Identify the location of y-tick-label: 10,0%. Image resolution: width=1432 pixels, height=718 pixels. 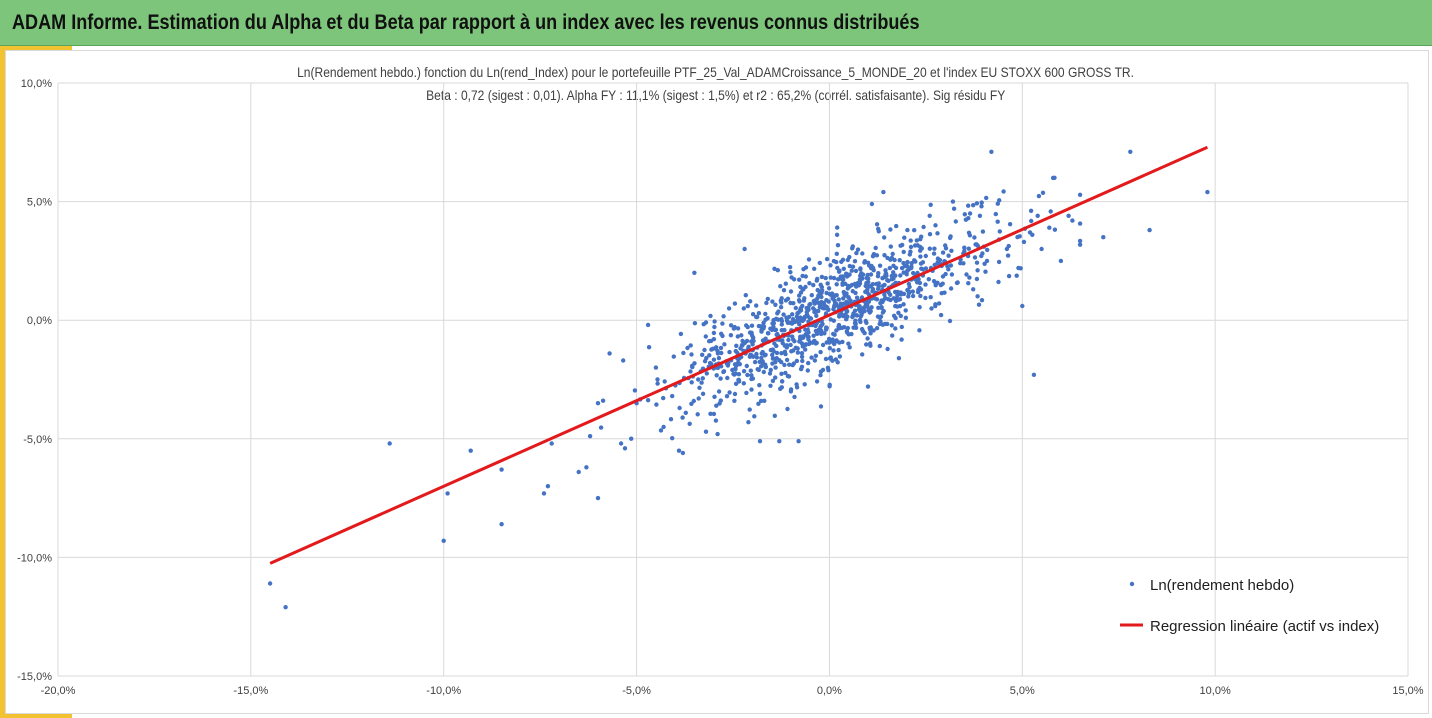
(36, 84).